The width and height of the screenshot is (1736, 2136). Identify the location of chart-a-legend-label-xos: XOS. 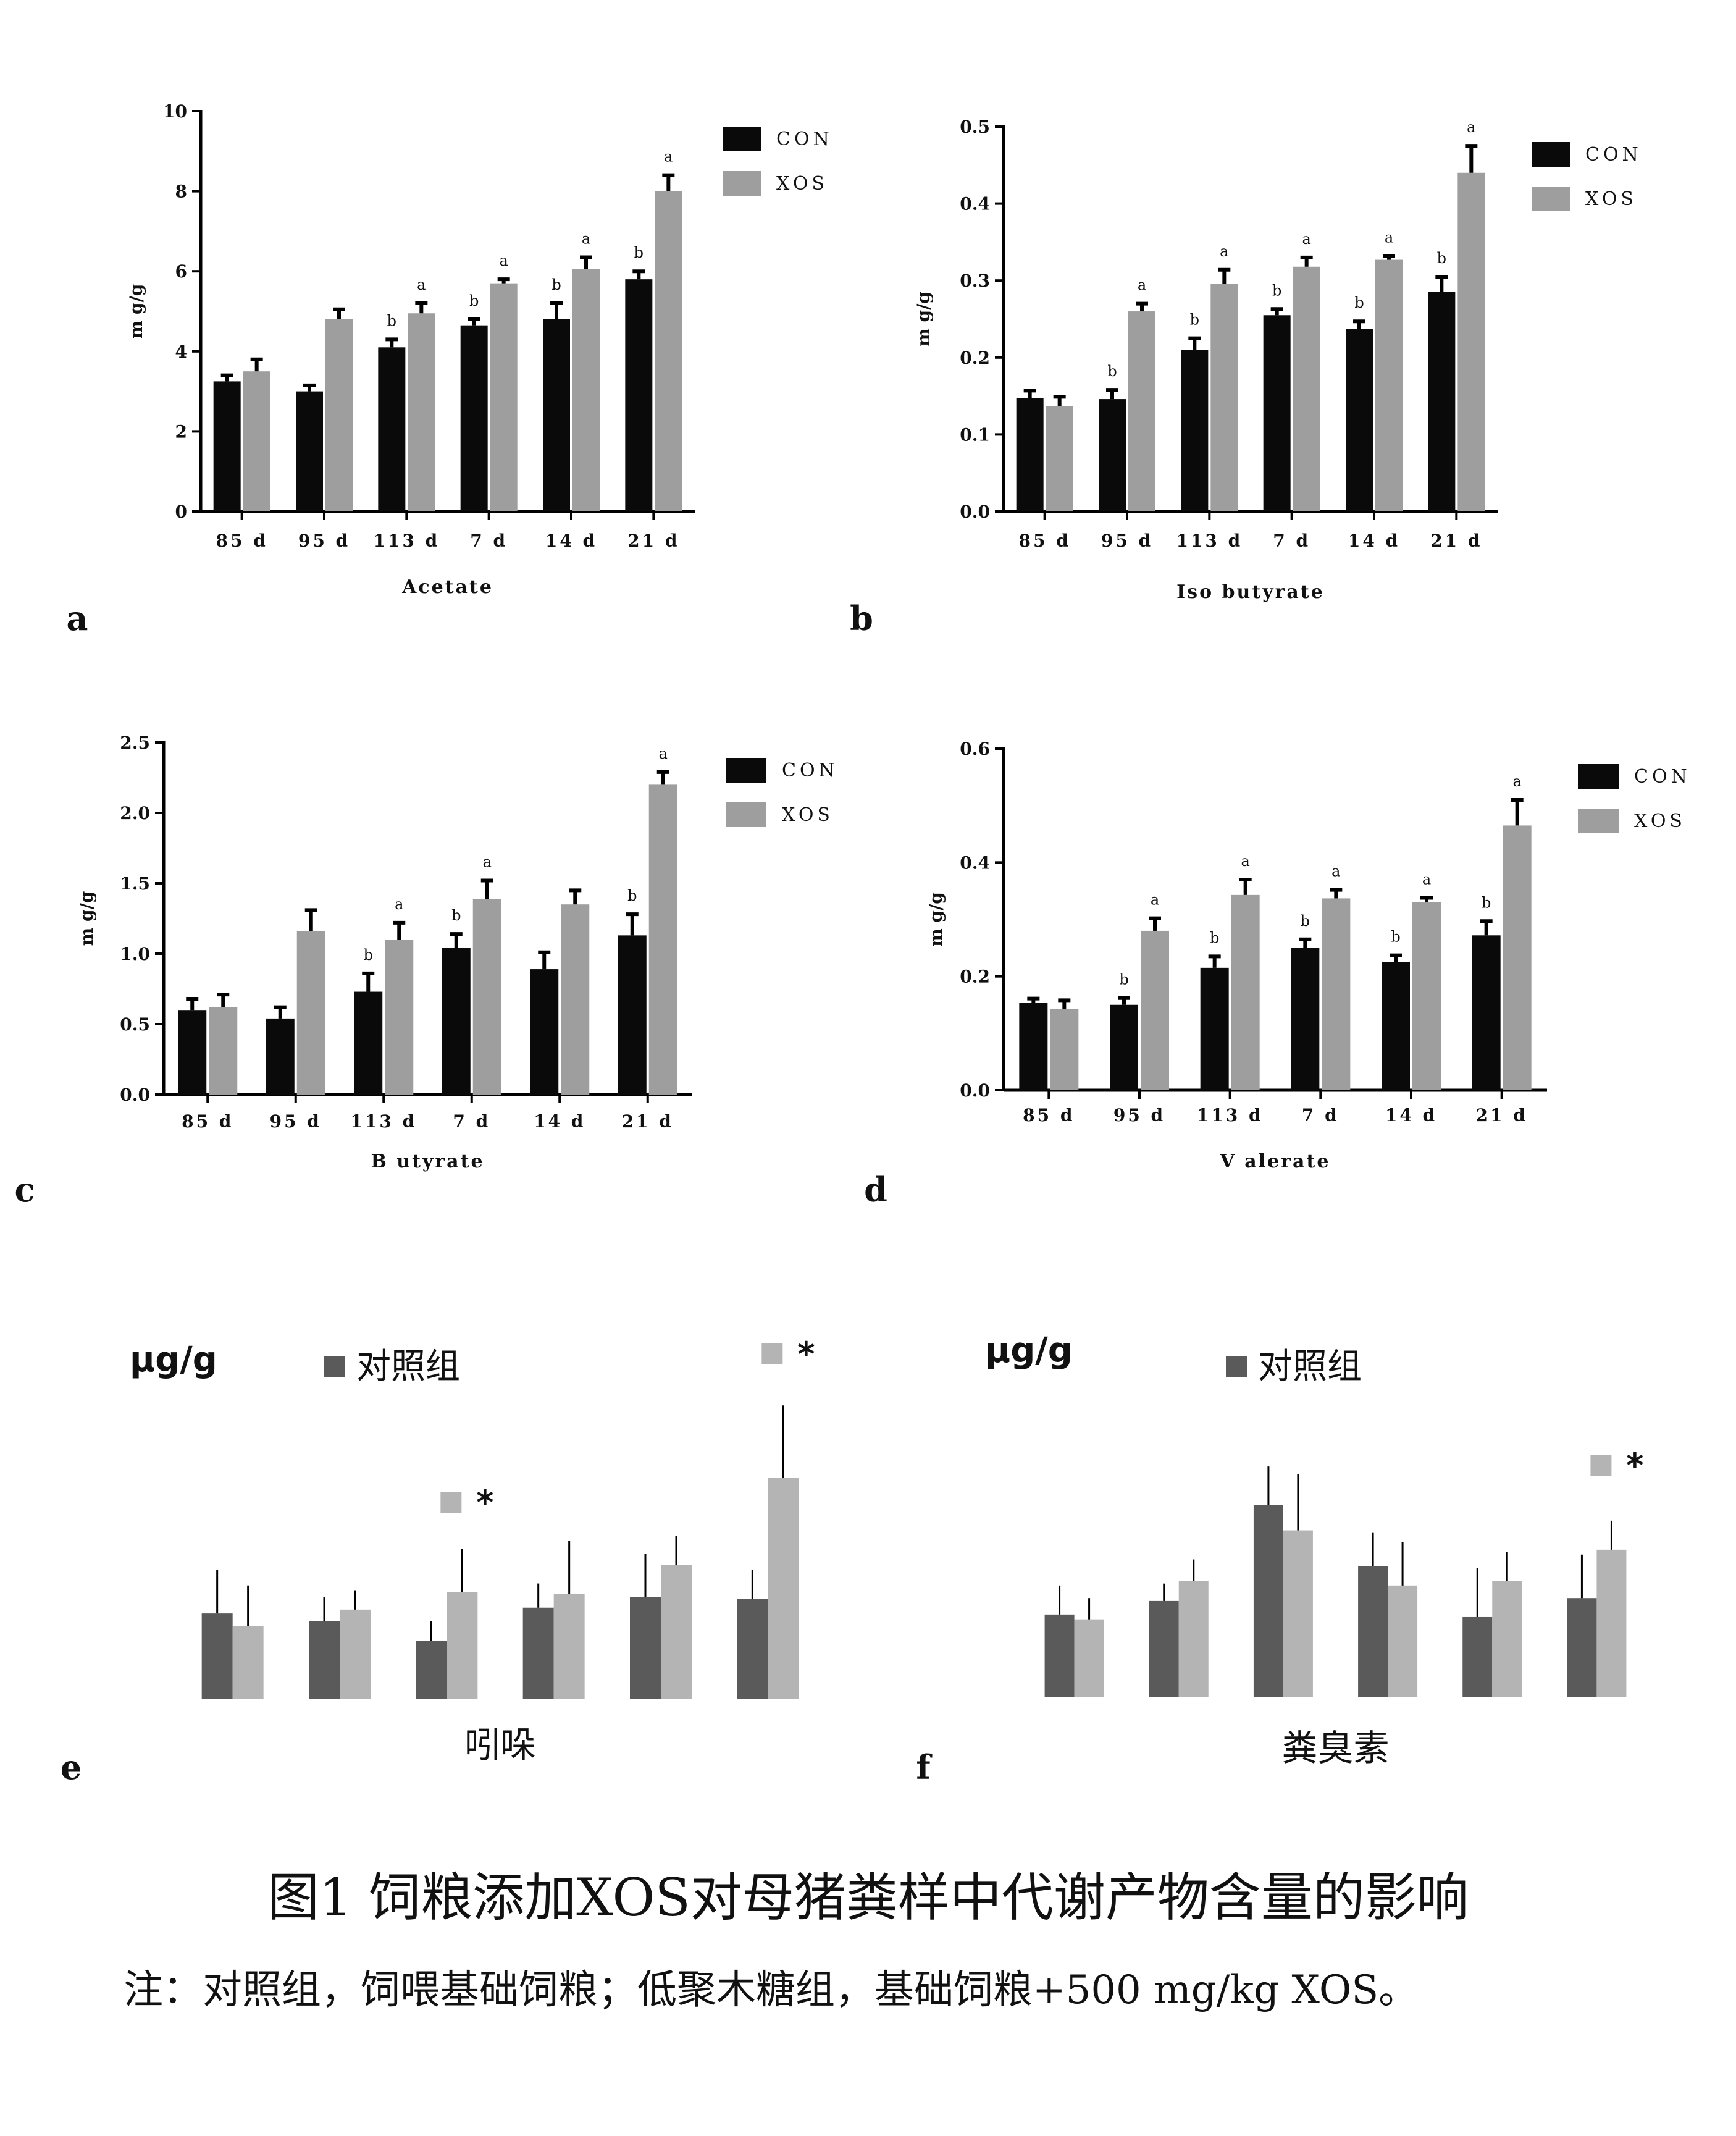
(802, 184).